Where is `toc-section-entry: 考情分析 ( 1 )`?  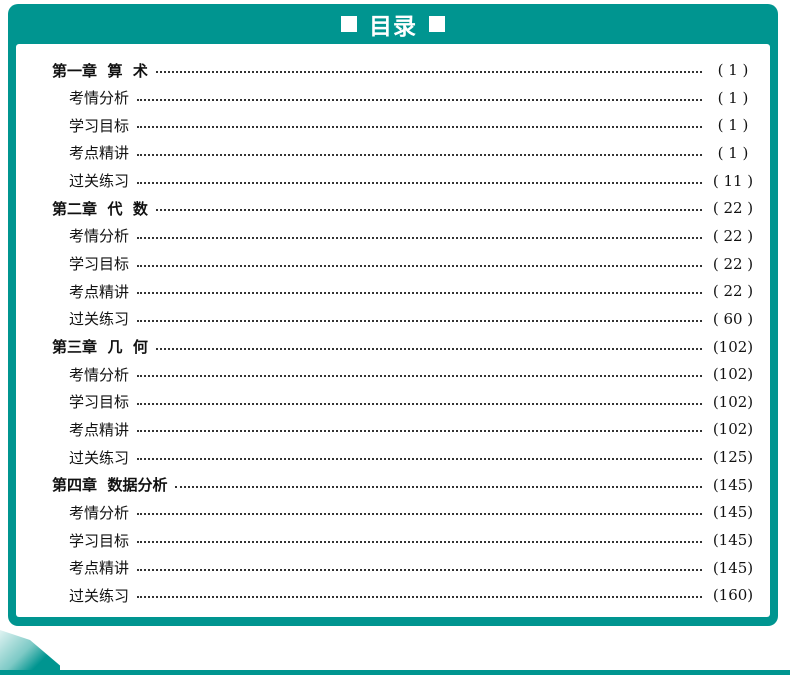 toc-section-entry: 考情分析 ( 1 ) is located at coordinates (393, 98).